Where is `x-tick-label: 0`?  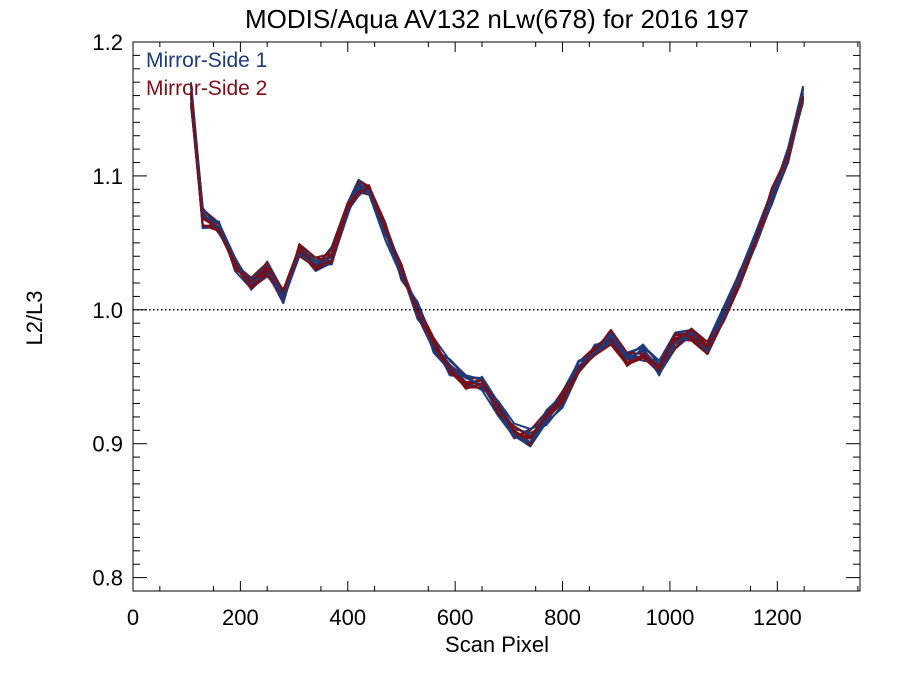 x-tick-label: 0 is located at coordinates (133, 617).